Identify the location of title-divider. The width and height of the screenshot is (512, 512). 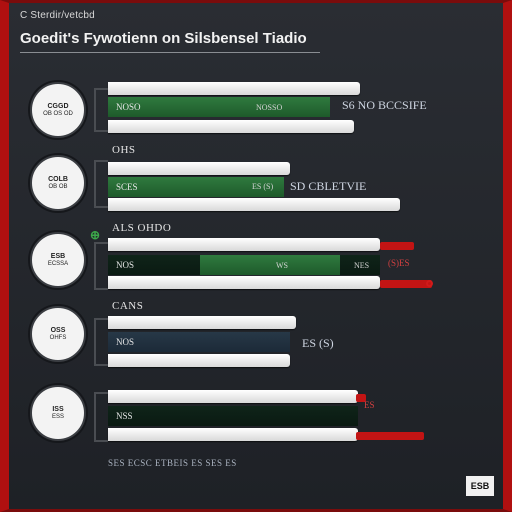
(170, 52).